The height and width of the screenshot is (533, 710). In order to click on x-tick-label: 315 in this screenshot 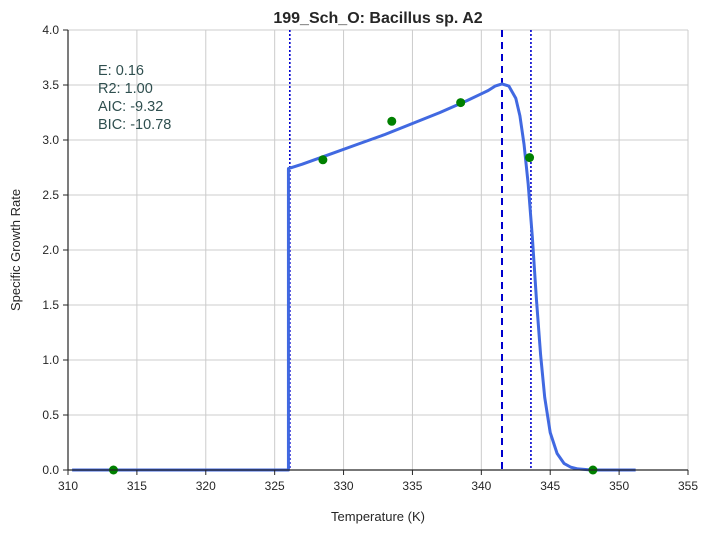, I will do `click(137, 486)`.